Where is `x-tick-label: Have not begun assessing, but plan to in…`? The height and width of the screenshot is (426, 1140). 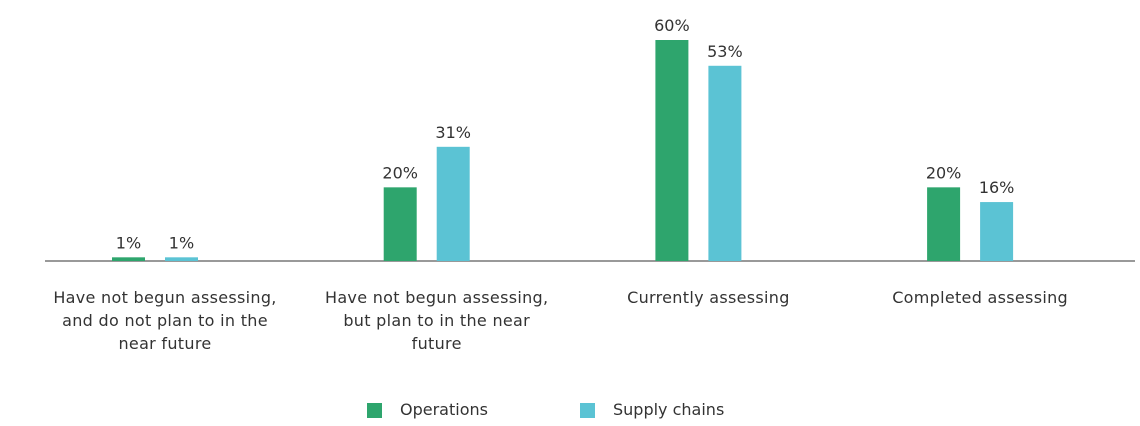
x-tick-label: Have not begun assessing, but plan to in… is located at coordinates (437, 320).